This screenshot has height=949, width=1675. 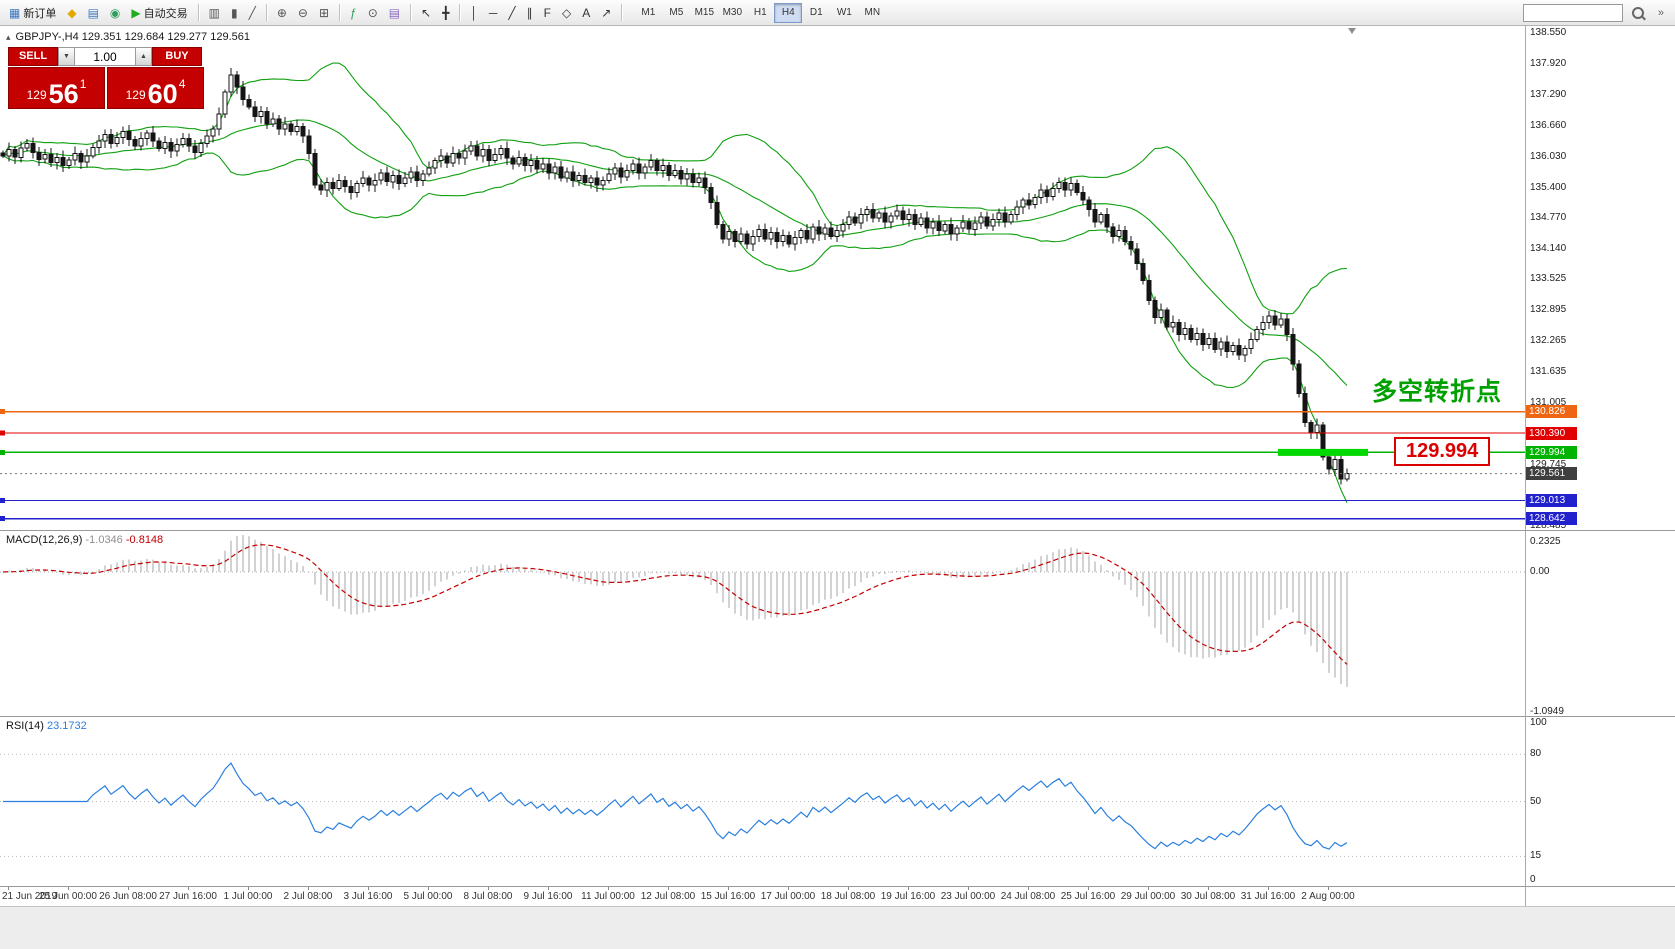 What do you see at coordinates (282, 13) in the screenshot?
I see `zoom-in-button: ⊕` at bounding box center [282, 13].